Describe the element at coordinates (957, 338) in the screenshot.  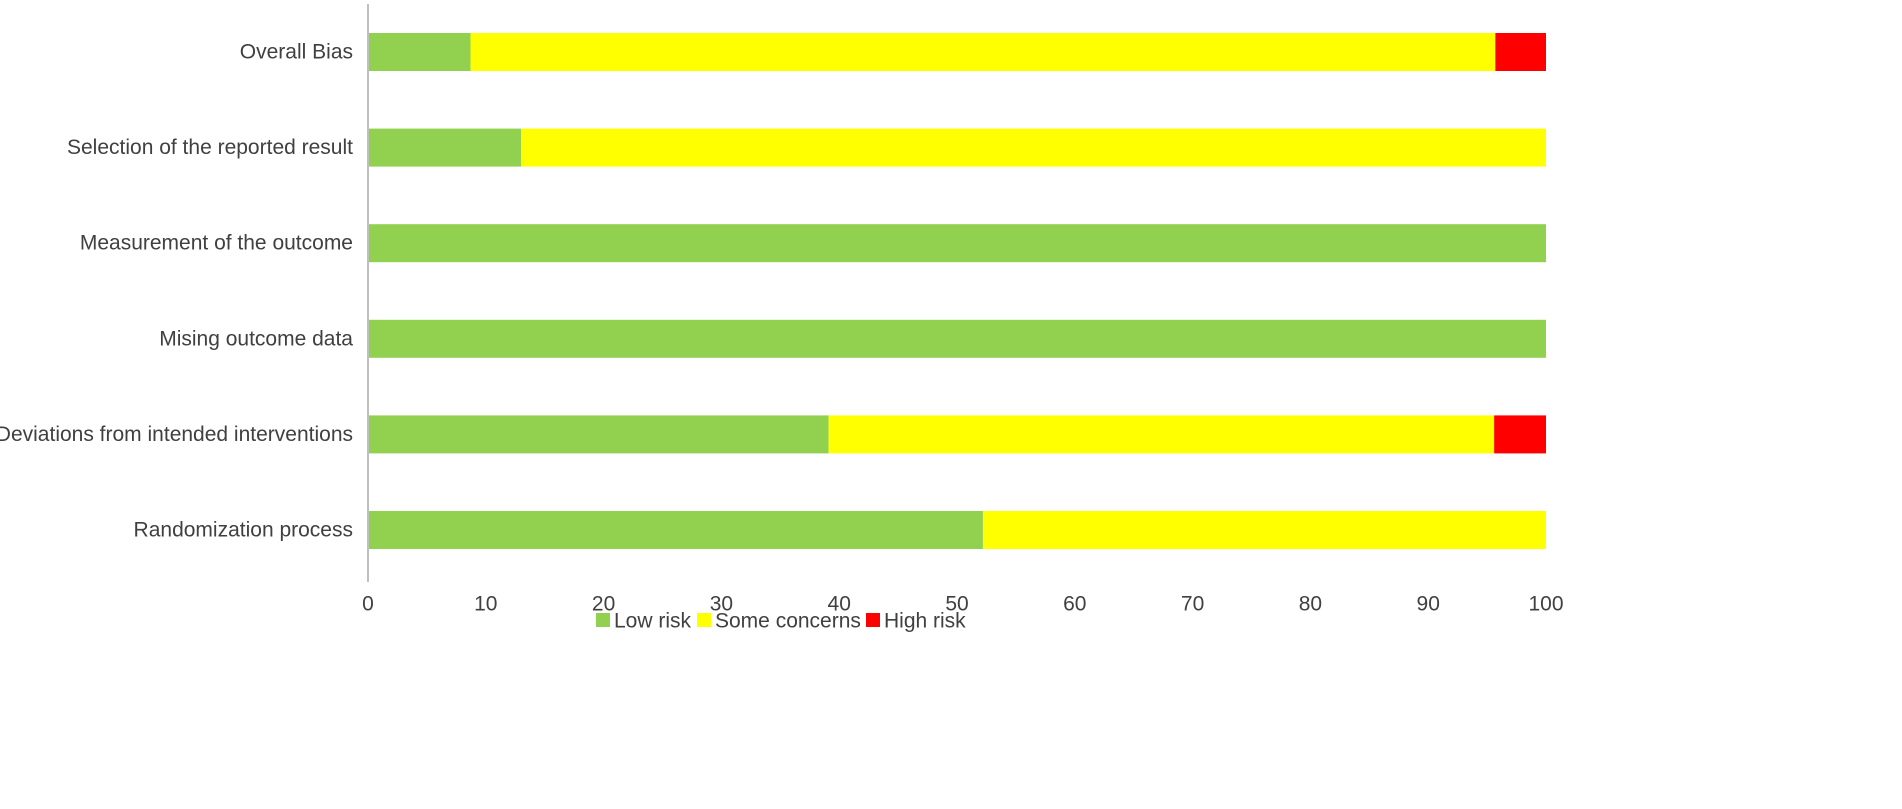
I see `bar-mising-outcome-data-low-risk` at that location.